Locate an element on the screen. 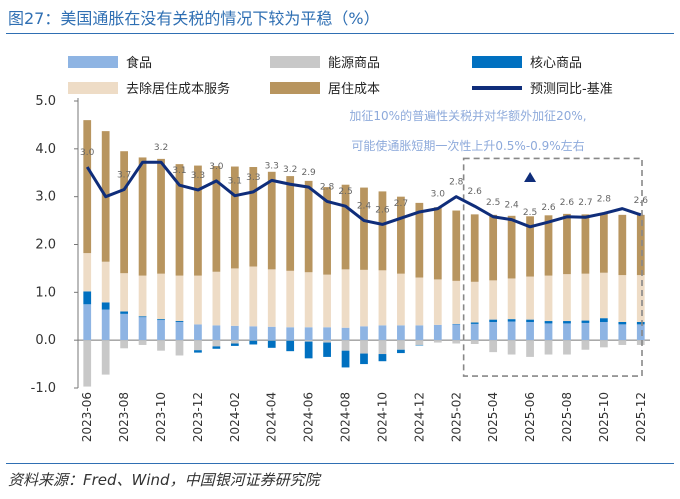 Image resolution: width=680 pixels, height=499 pixels. legend-label: 核心商品 is located at coordinates (556, 63).